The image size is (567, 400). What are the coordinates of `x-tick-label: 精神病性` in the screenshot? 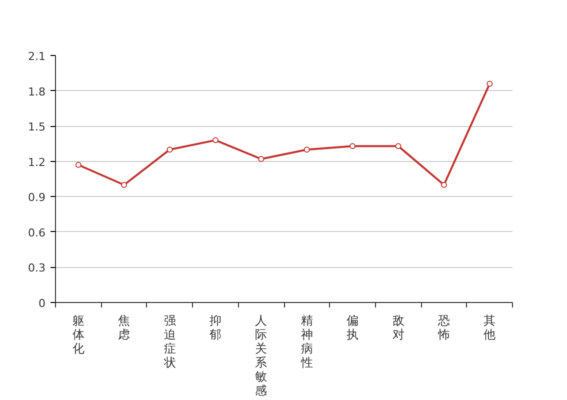 It's located at (306, 342).